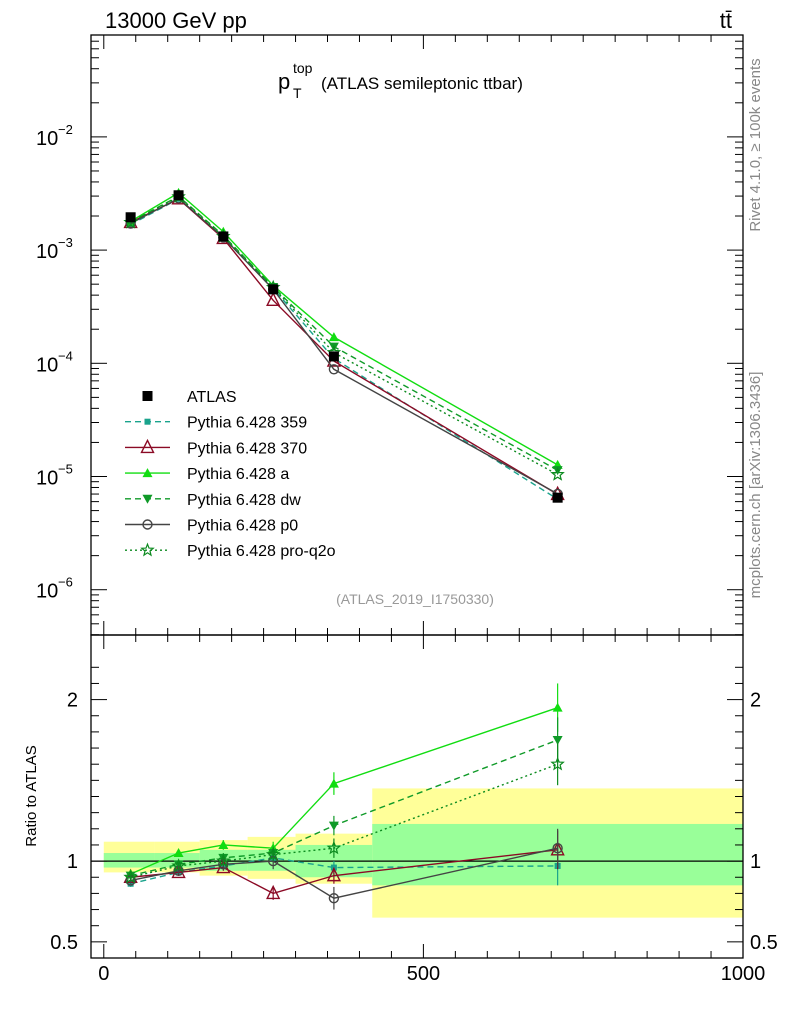 The height and width of the screenshot is (1024, 786). I want to click on legend-label-2: Pythia 6.428 a, so click(238, 474).